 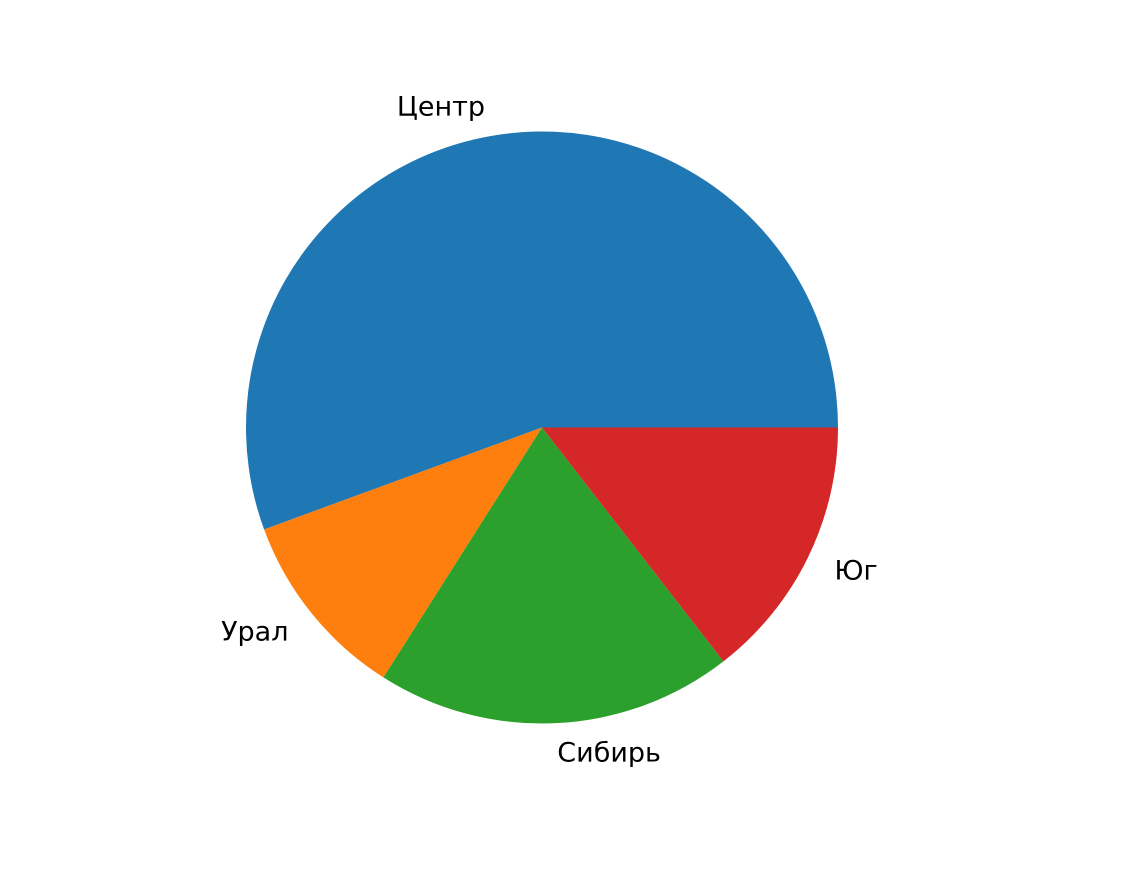 I want to click on pie-slice-ural, so click(x=403, y=552).